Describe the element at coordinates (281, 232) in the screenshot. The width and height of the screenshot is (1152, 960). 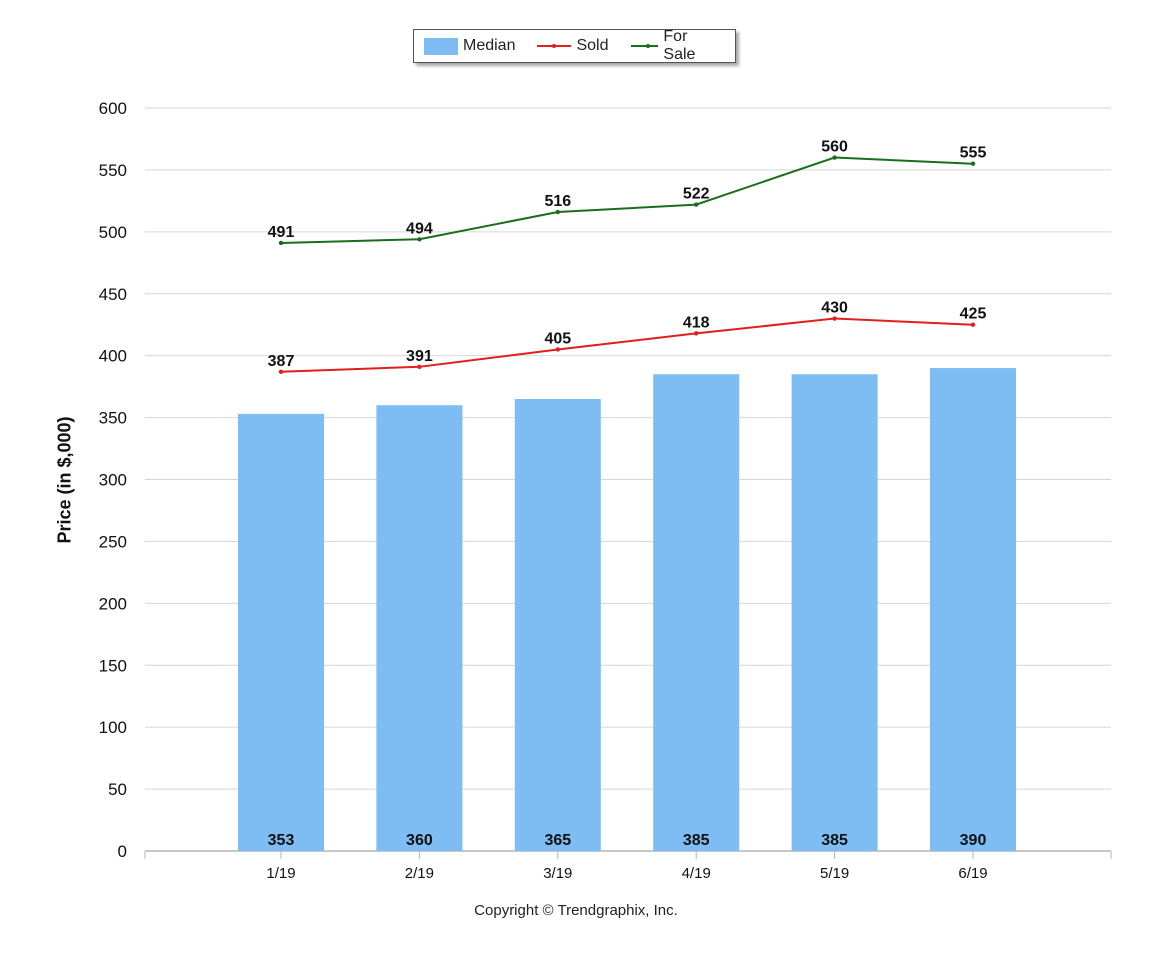
I see `data-label-for-sale: 491` at that location.